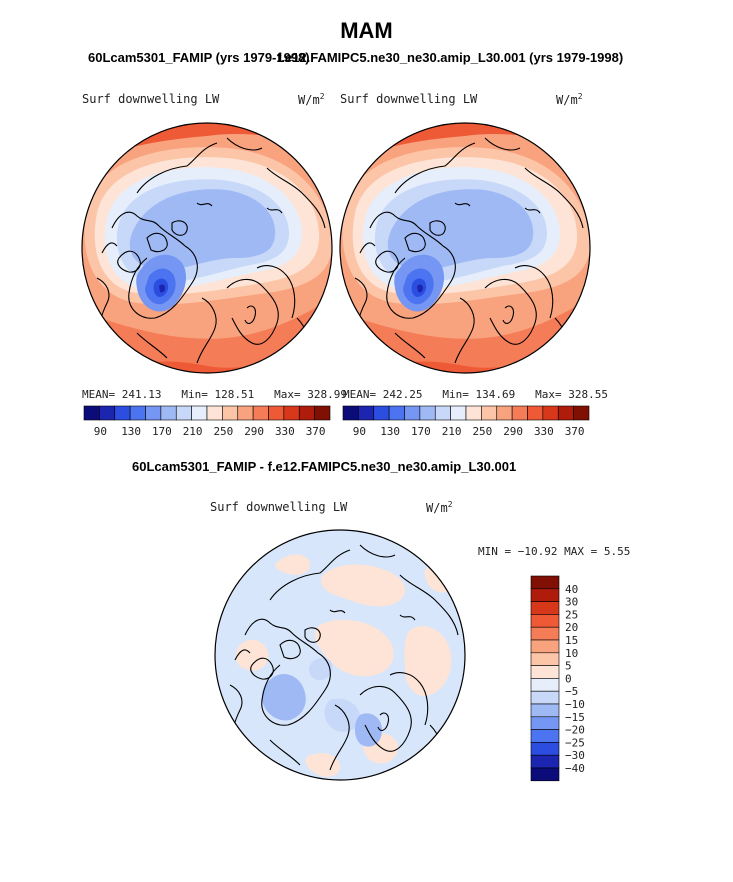 The width and height of the screenshot is (733, 882). Describe the element at coordinates (571, 589) in the screenshot. I see `diff-colorbar-label: 40` at that location.